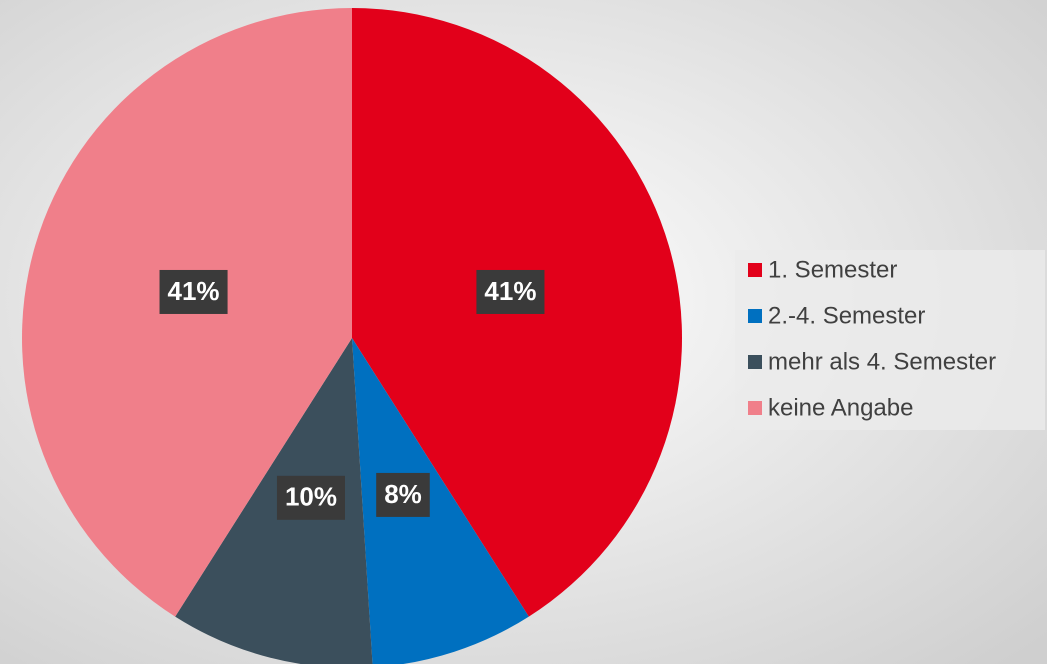  Describe the element at coordinates (846, 315) in the screenshot. I see `legend-label: 2.-4. Semester` at that location.